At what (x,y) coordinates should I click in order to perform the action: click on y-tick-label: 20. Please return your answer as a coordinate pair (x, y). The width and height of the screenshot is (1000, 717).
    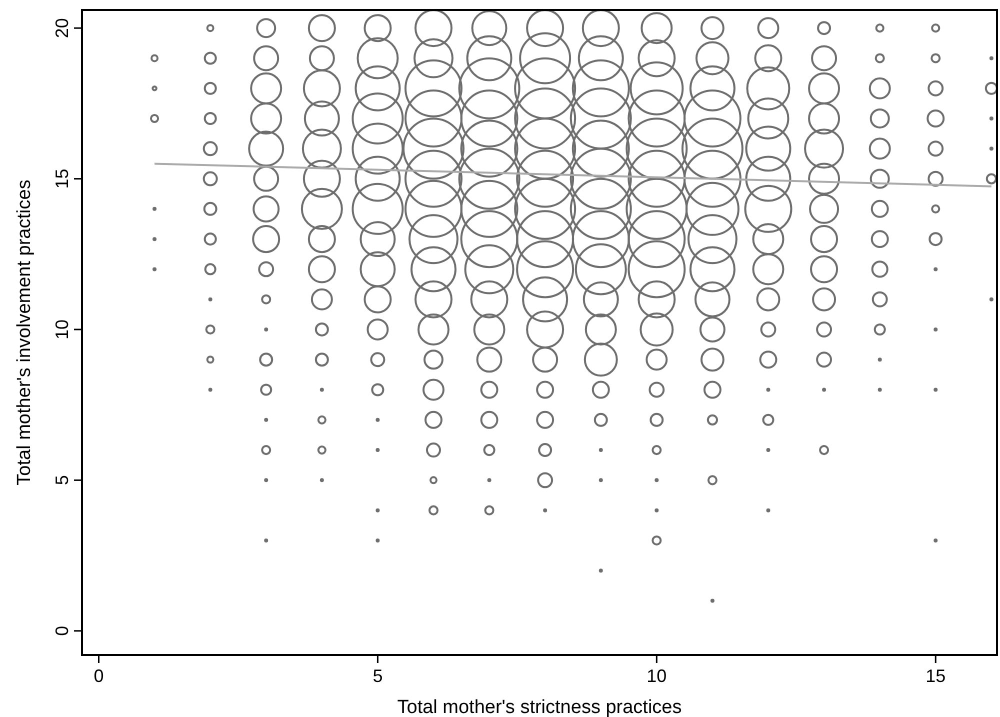
    Looking at the image, I should click on (62, 28).